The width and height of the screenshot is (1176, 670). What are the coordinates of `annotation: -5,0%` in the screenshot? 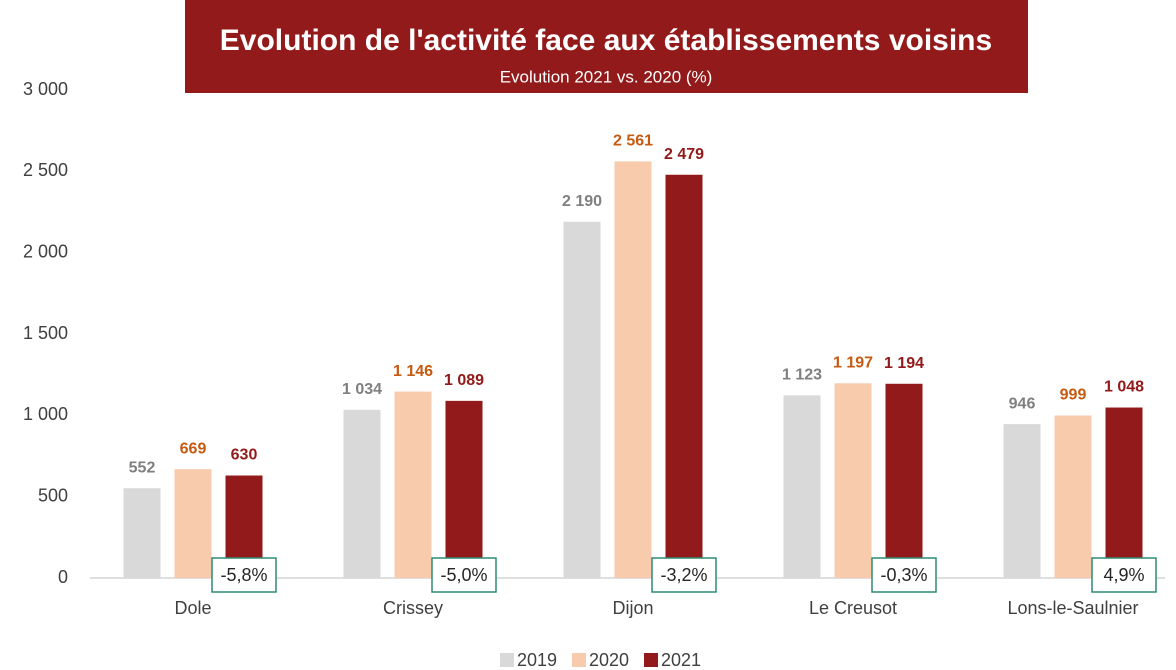 It's located at (463, 575).